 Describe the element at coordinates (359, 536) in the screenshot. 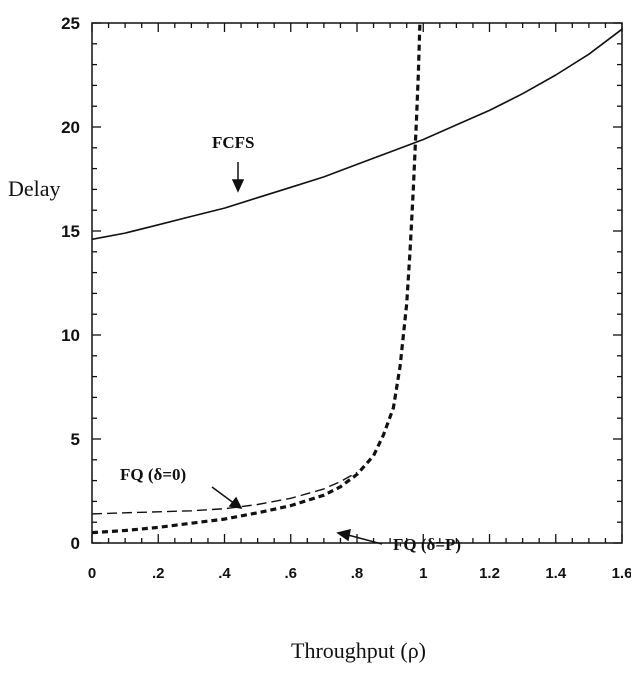

I see `arrow-fq-delta-p` at that location.